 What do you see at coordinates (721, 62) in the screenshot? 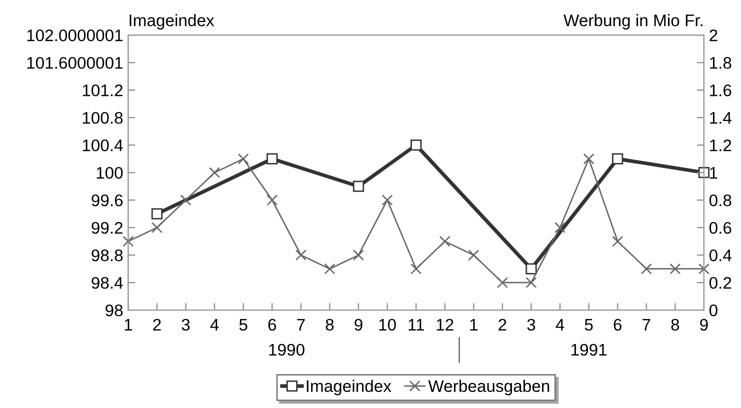
I see `y2-tick-label: 1.8` at bounding box center [721, 62].